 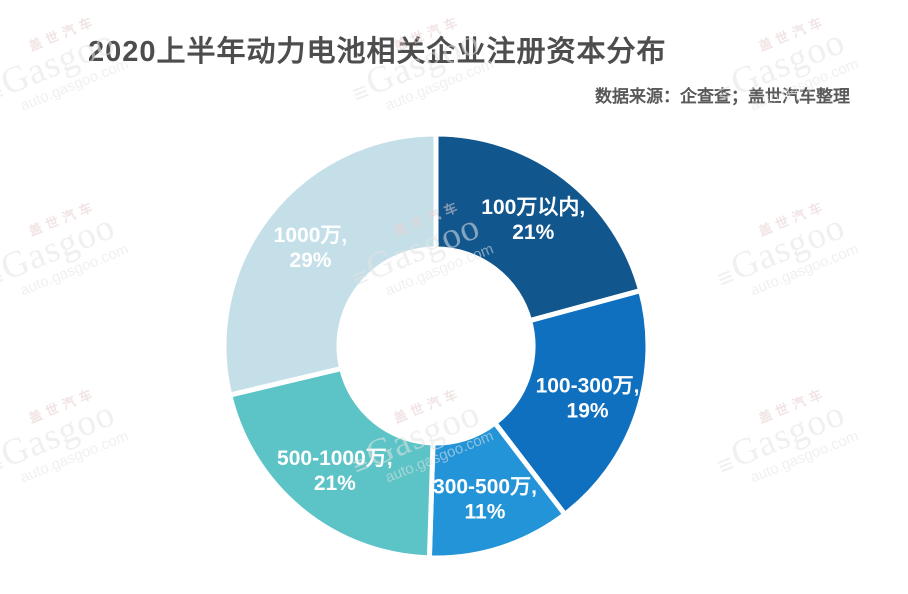 What do you see at coordinates (722, 96) in the screenshot?
I see `data-source-note: 数据来源：企查查；盖世汽车整理` at bounding box center [722, 96].